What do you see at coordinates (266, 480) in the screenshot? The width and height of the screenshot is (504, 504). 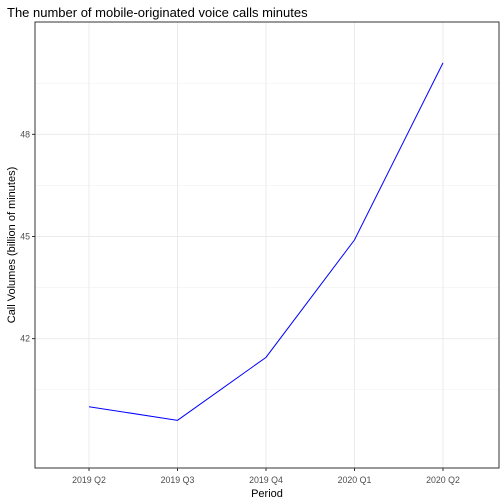 I see `x-tick-label: 2019 Q4` at bounding box center [266, 480].